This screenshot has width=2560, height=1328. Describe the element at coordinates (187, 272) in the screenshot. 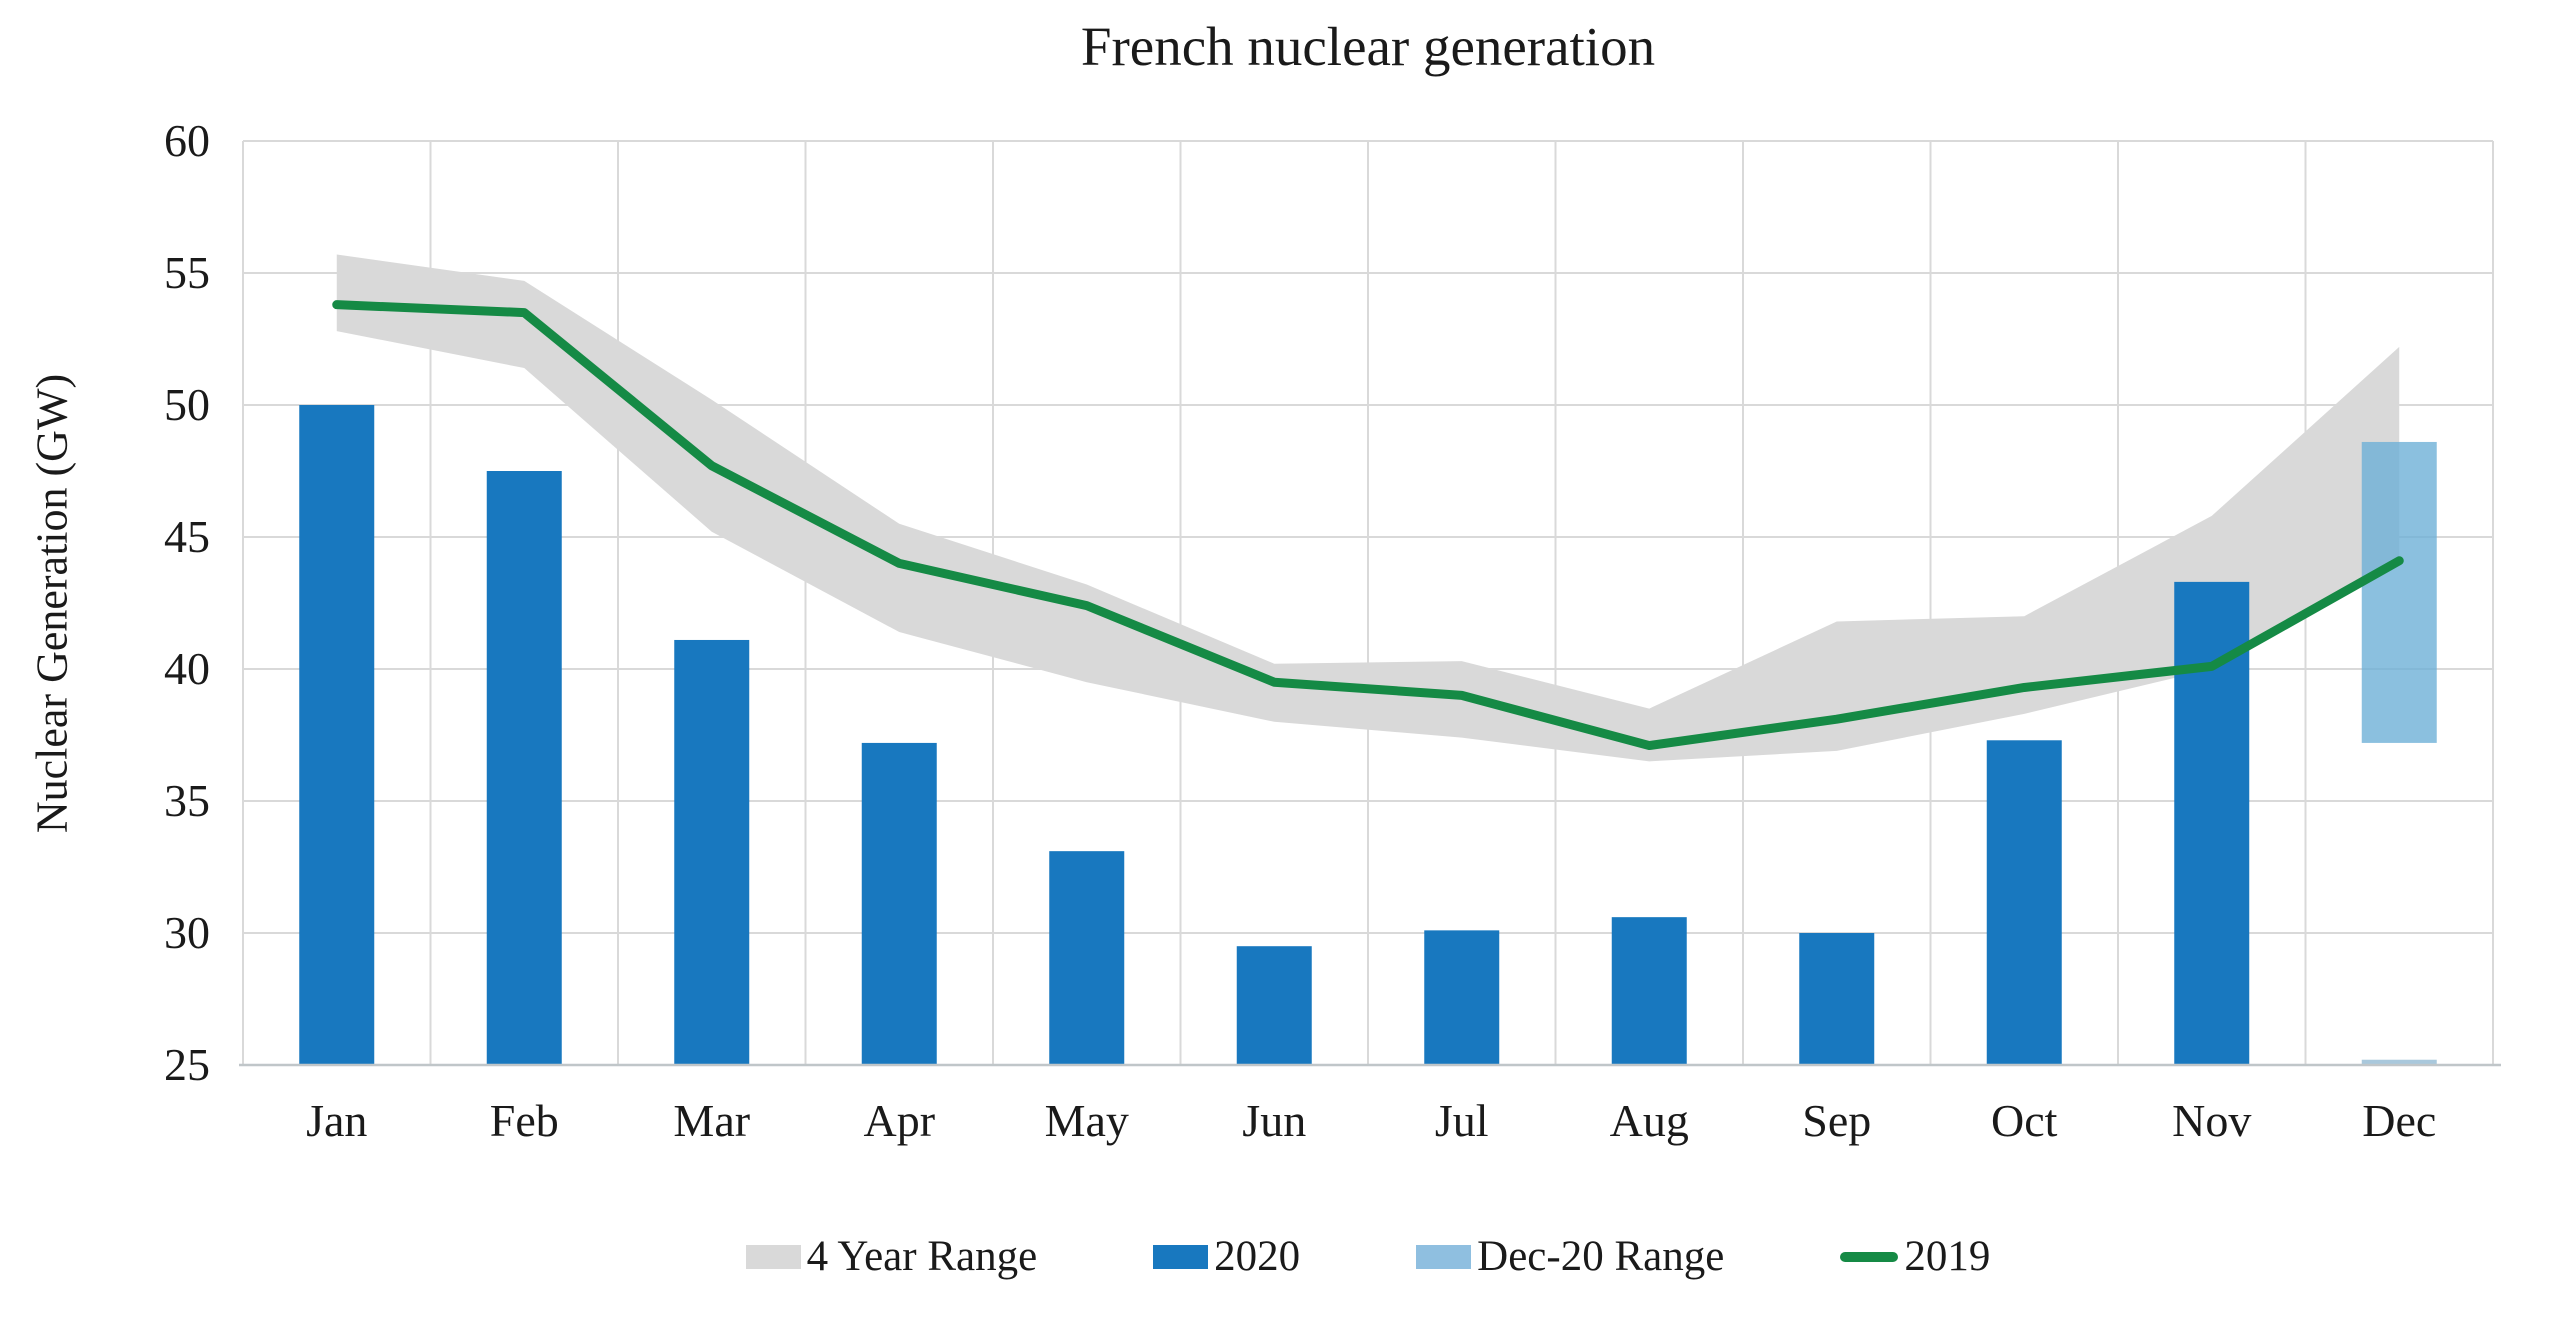

I see `y-tick-label-55: 55` at that location.